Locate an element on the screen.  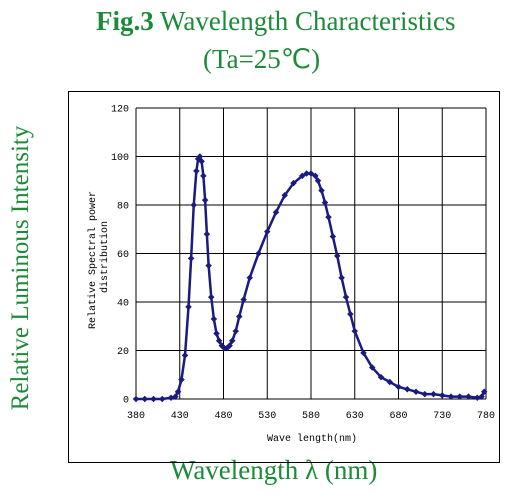
y-tick-label: 80 is located at coordinates (123, 207).